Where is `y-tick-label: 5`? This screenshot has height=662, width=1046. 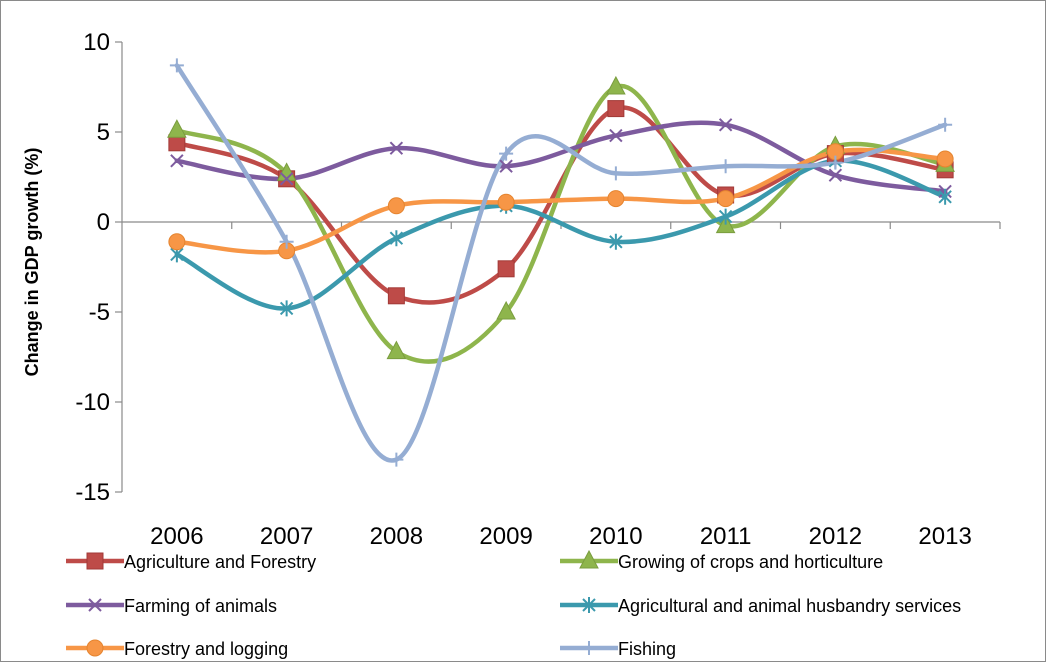
y-tick-label: 5 is located at coordinates (103, 132).